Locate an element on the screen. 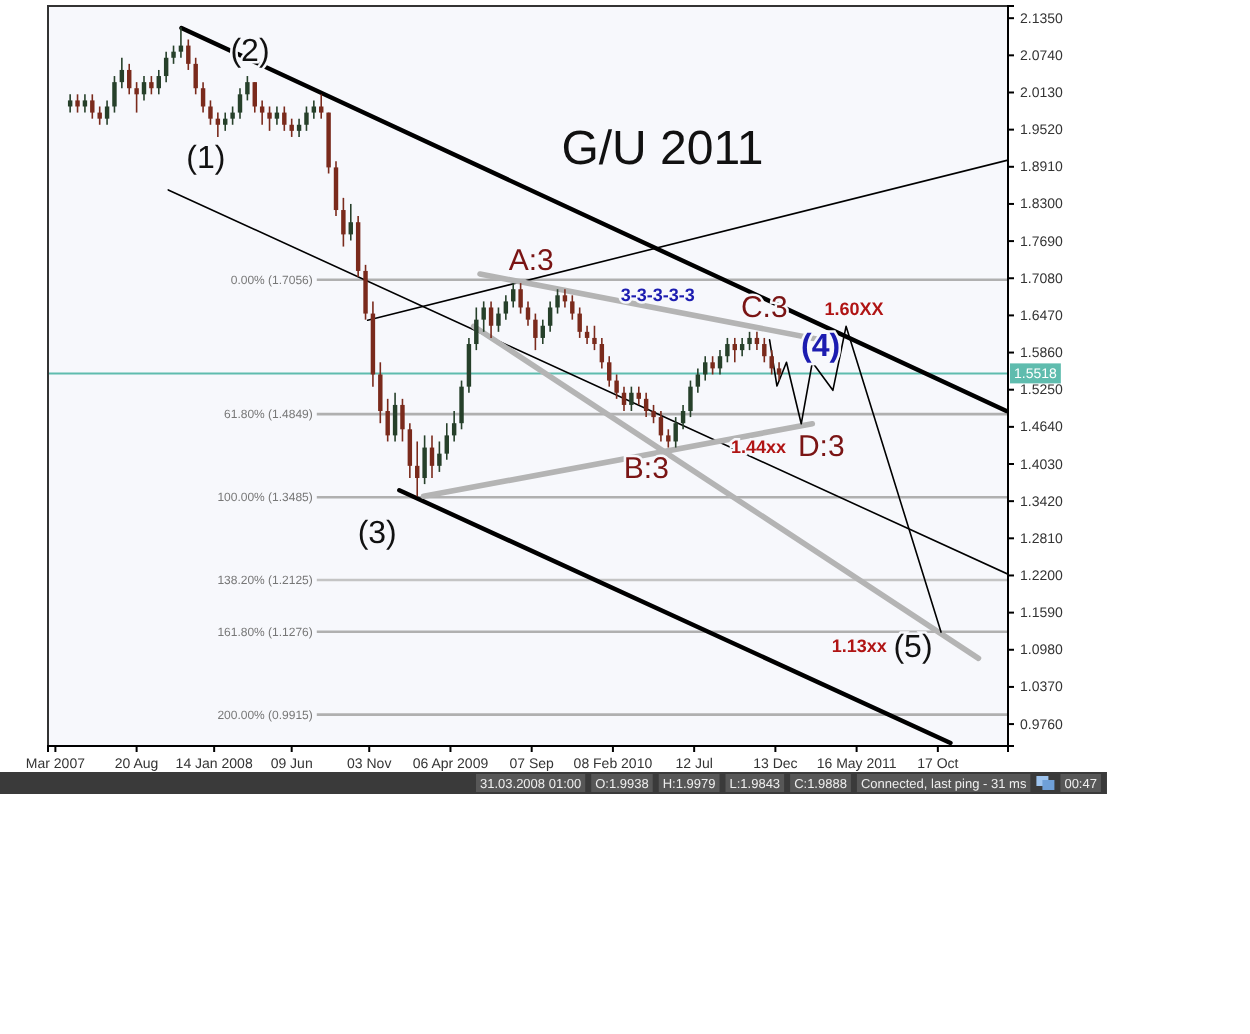  annotation: 3-3-3-3-3 is located at coordinates (657, 295).